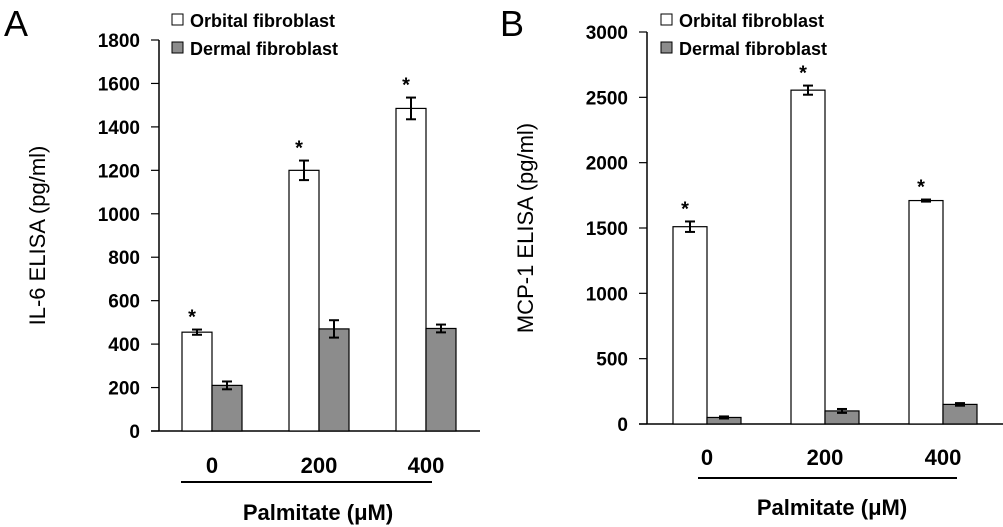  What do you see at coordinates (607, 33) in the screenshot?
I see `y-tick-label: 3000` at bounding box center [607, 33].